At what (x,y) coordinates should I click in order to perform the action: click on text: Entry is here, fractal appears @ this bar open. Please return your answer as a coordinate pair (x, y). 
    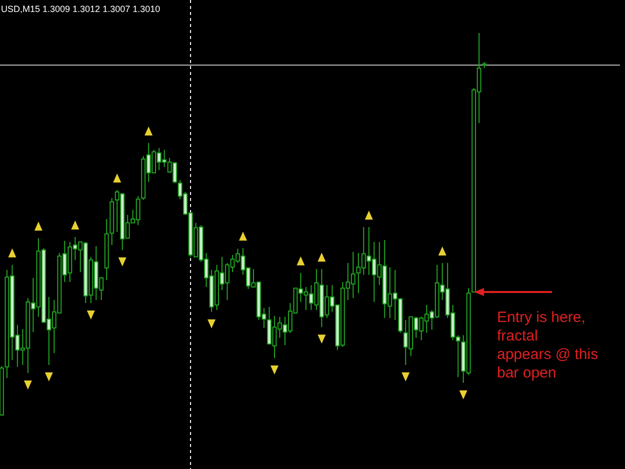
    Looking at the image, I should click on (547, 345).